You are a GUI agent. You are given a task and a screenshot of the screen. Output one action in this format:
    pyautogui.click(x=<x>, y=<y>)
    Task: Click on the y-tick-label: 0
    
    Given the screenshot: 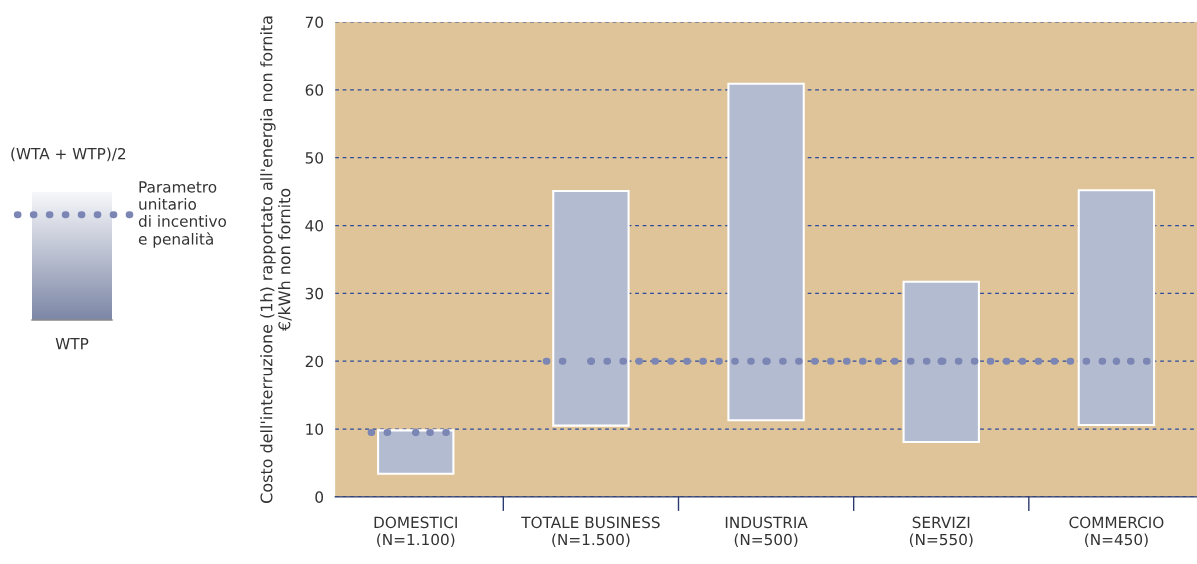 What is the action you would take?
    pyautogui.click(x=319, y=497)
    